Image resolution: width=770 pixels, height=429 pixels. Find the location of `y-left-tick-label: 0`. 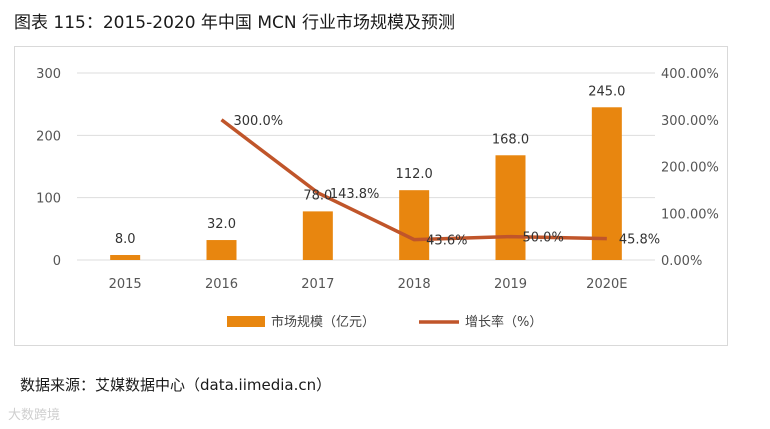

y-left-tick-label: 0 is located at coordinates (57, 261).